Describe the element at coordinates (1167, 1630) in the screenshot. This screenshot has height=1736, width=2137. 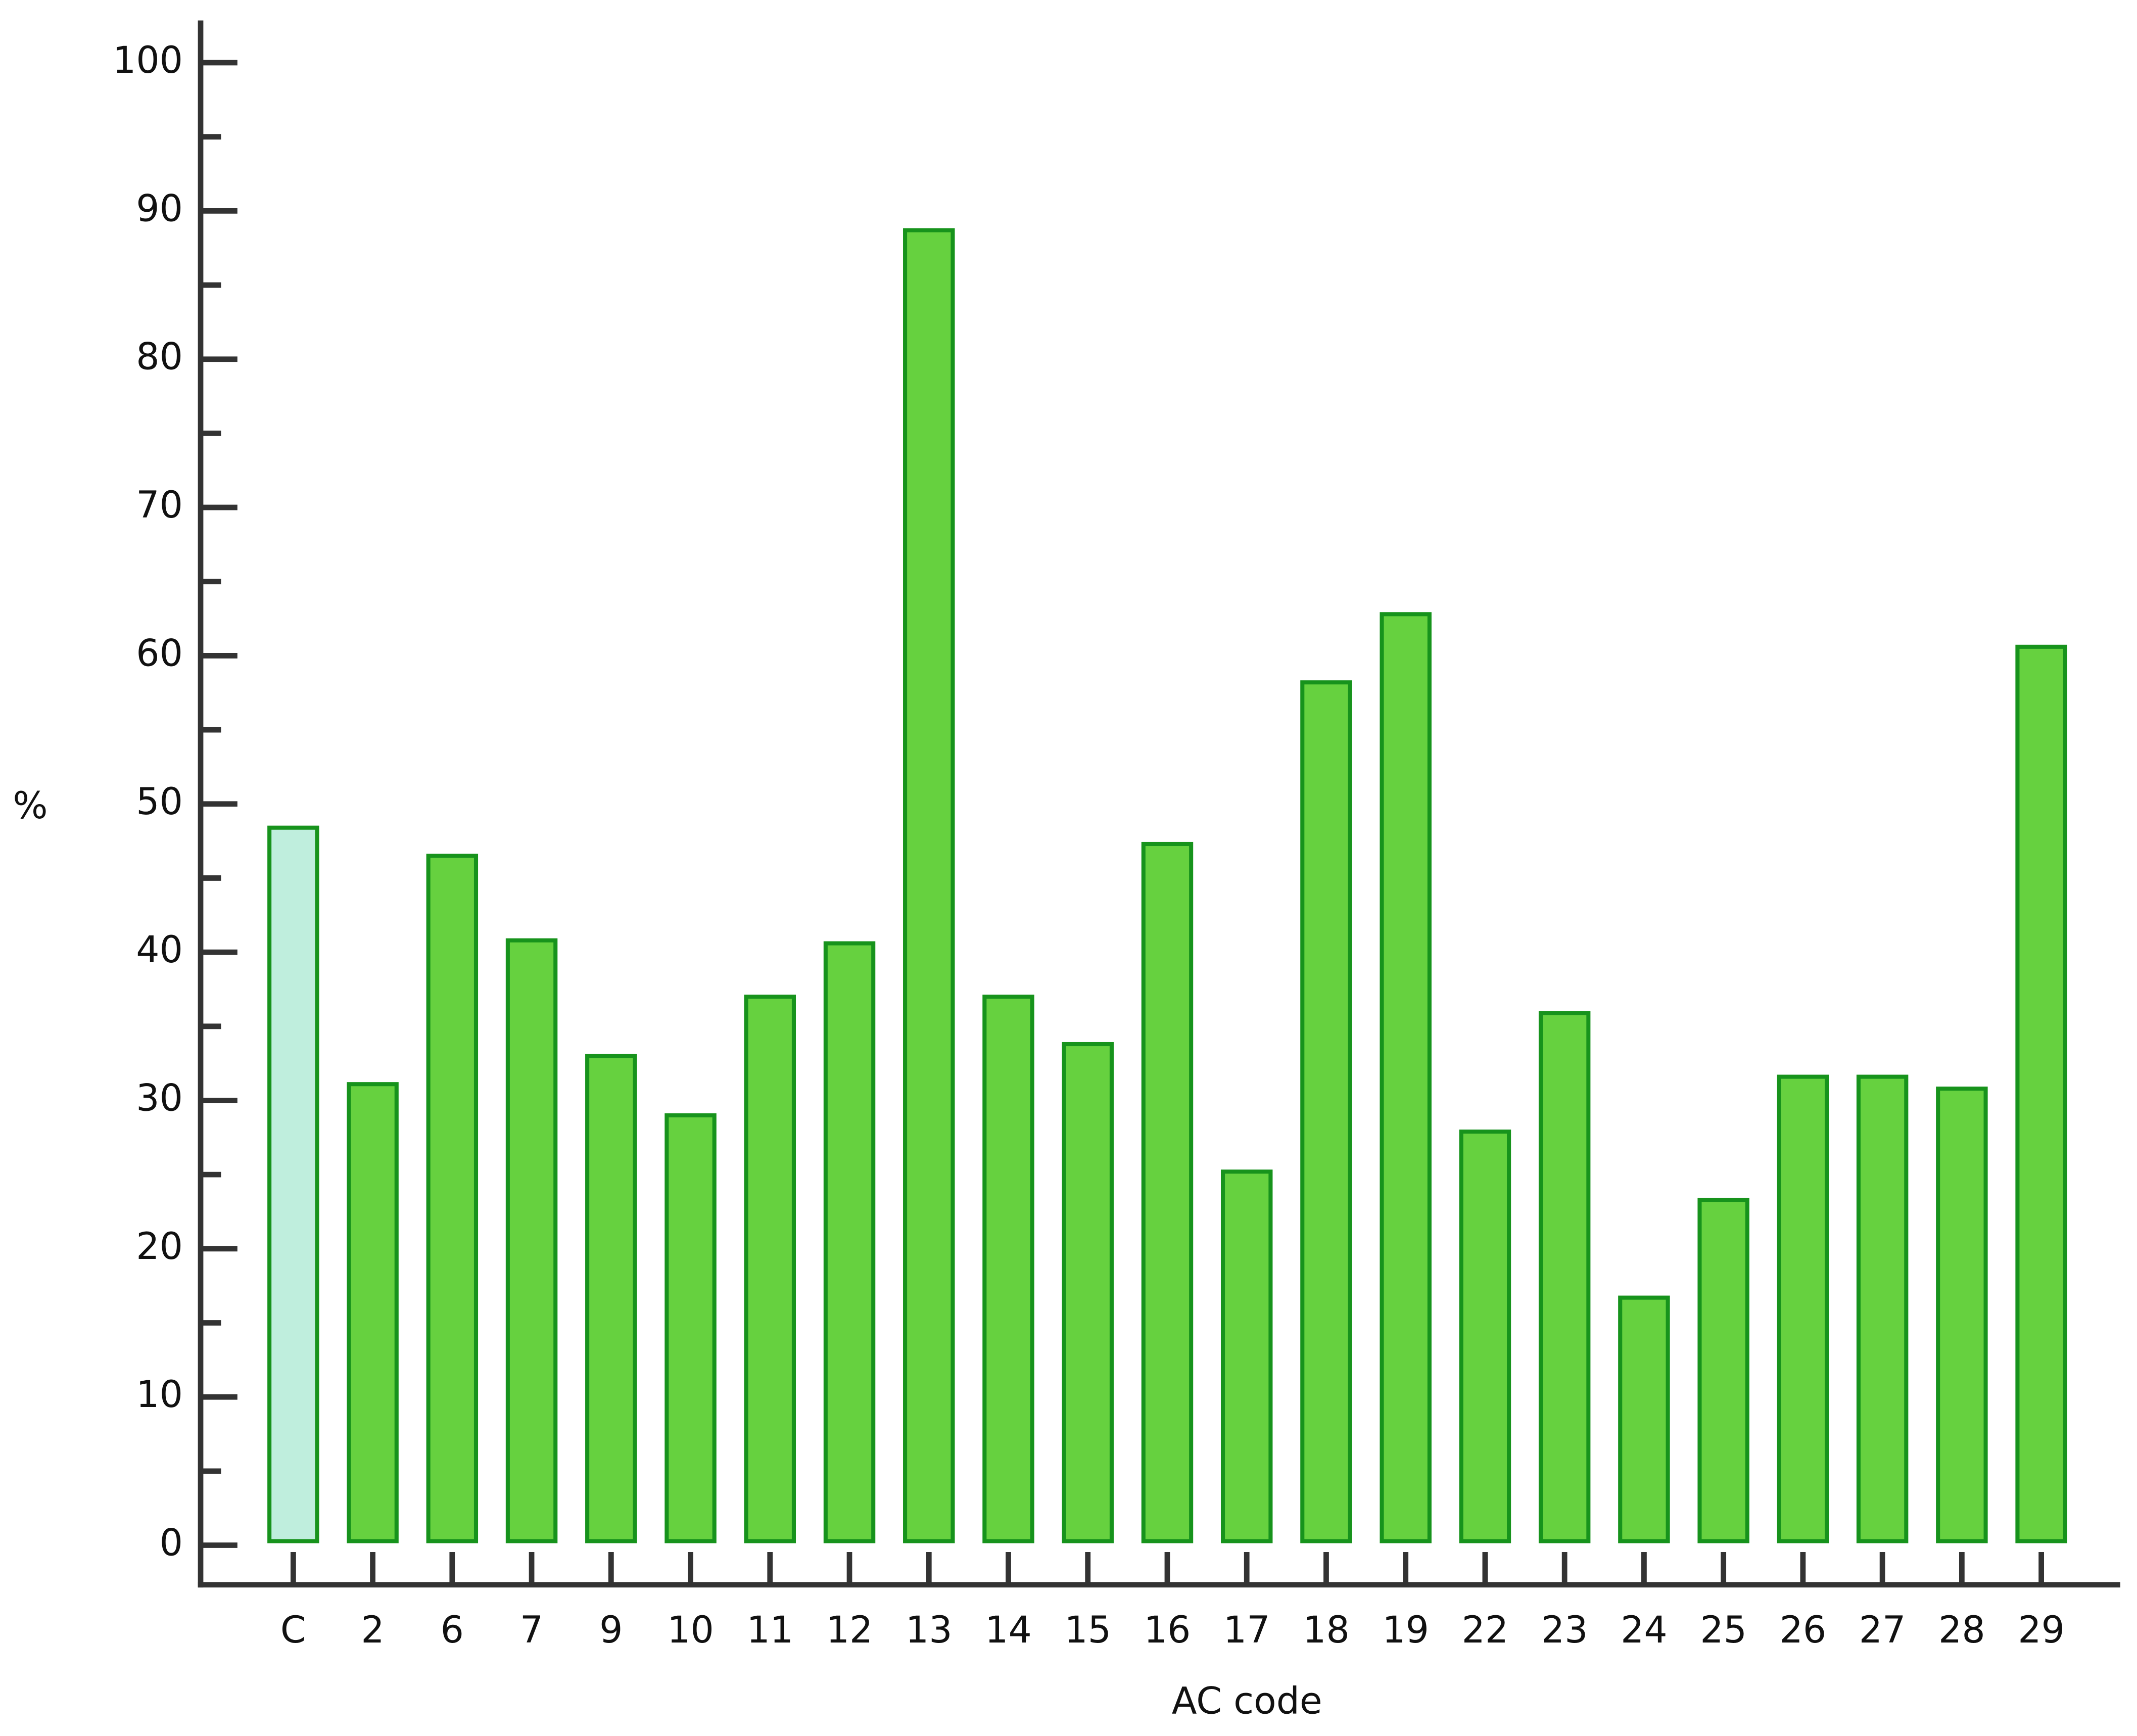
I see `x-tick-label: 16` at that location.